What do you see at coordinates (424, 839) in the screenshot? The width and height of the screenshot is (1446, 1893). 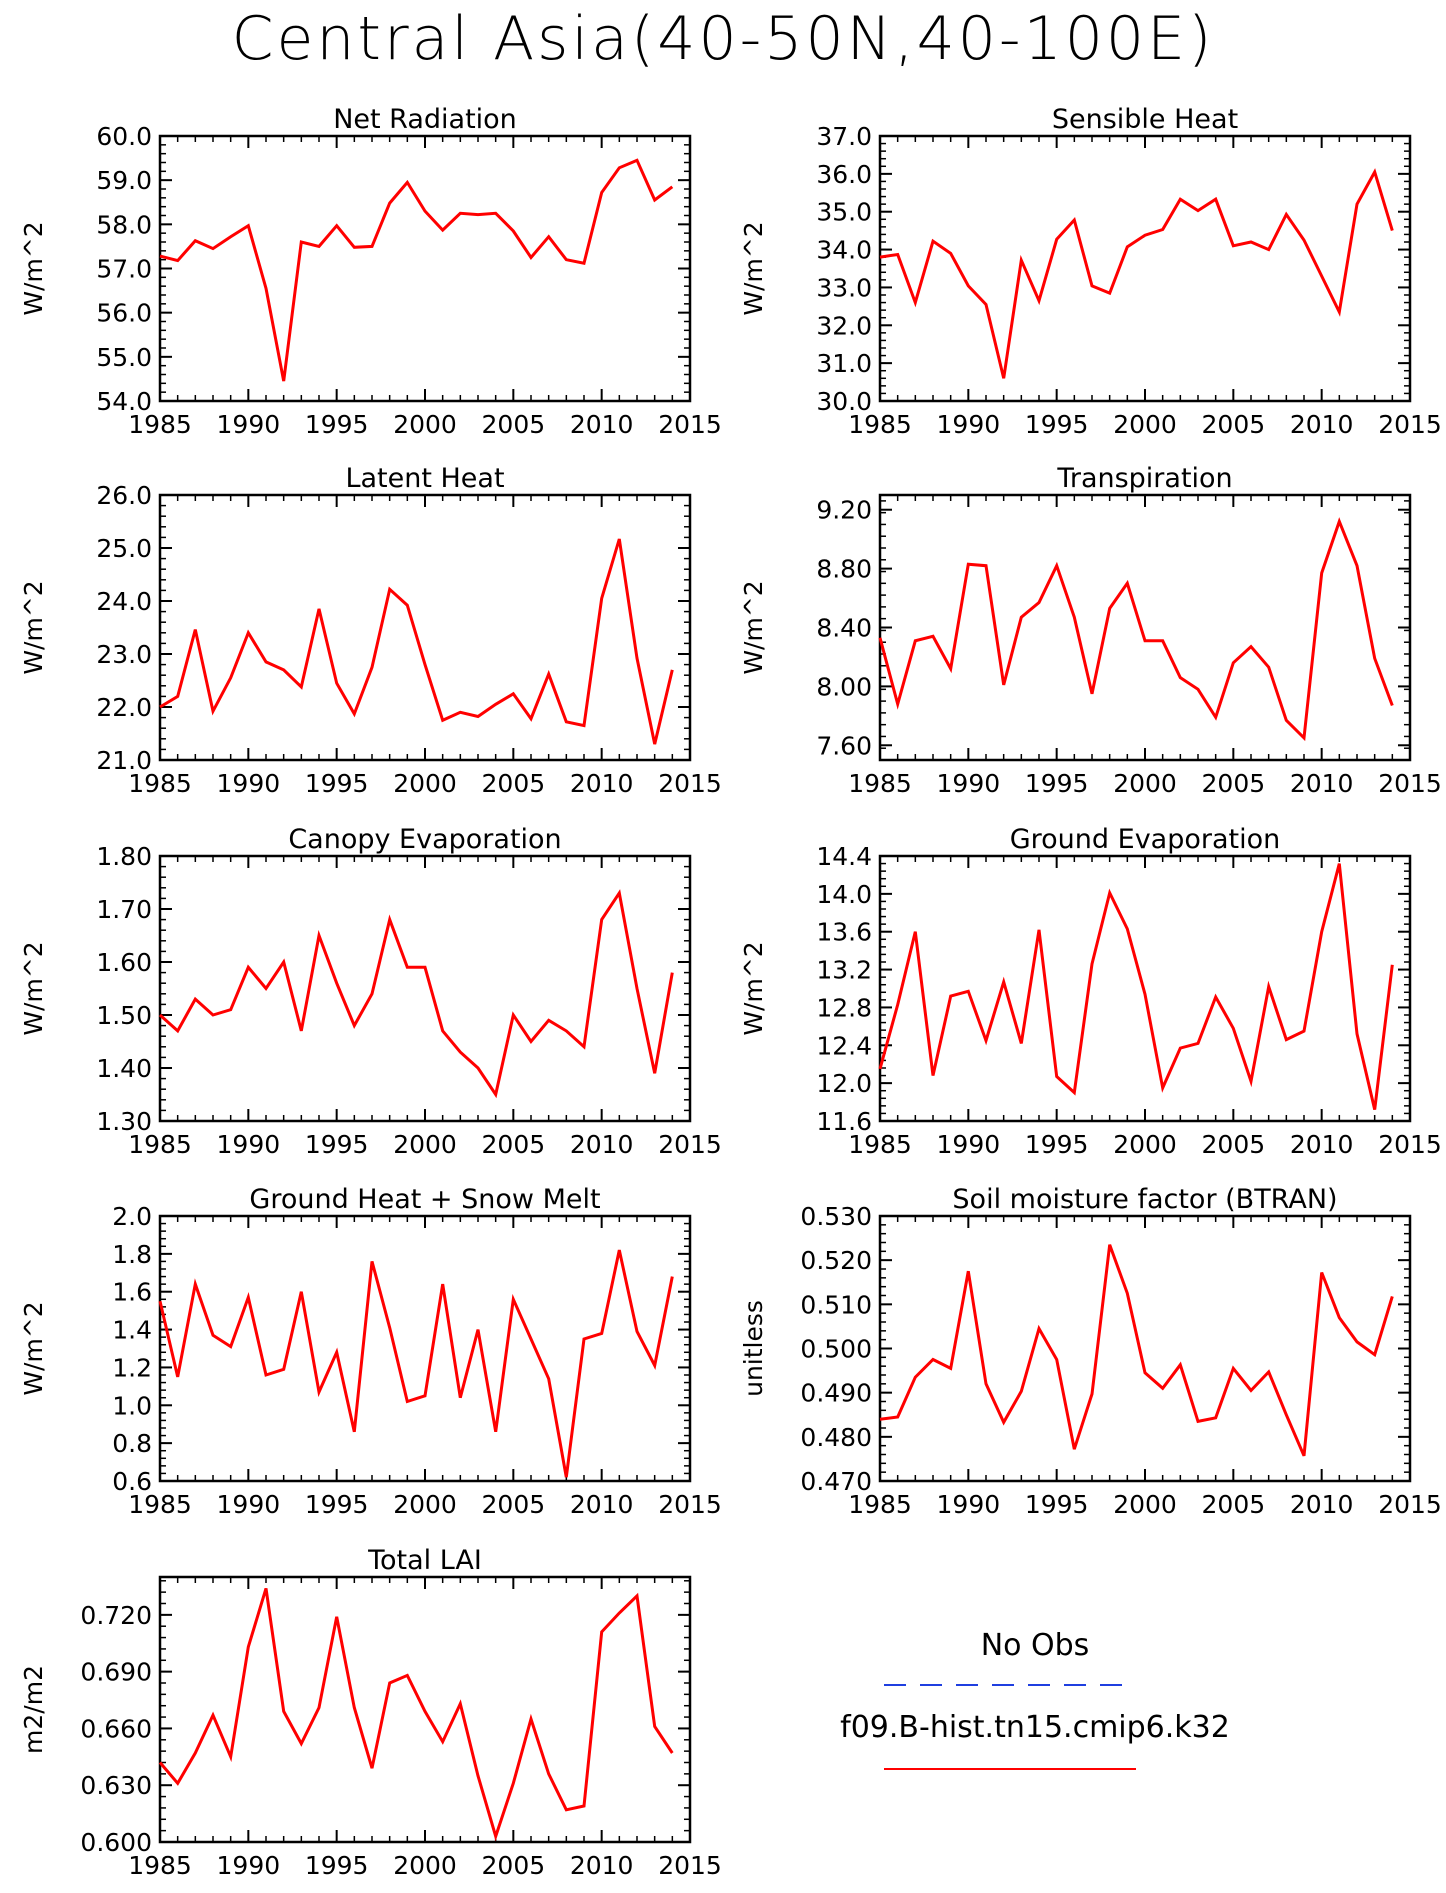 I see `panel-title: Canopy Evaporation` at bounding box center [424, 839].